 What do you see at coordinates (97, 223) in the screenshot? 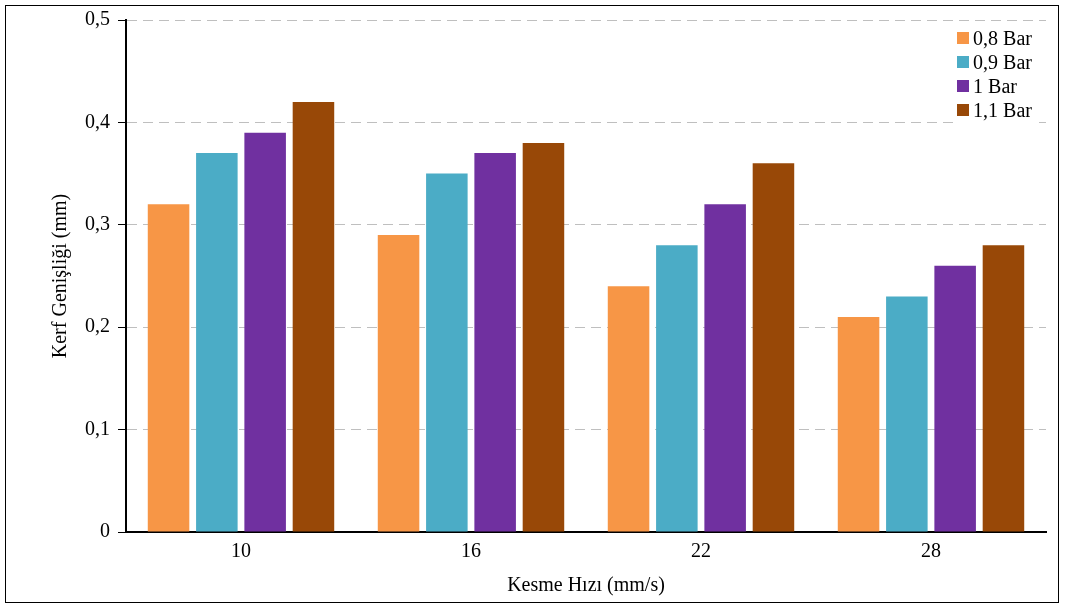
I see `y-tick-label: 0,3` at bounding box center [97, 223].